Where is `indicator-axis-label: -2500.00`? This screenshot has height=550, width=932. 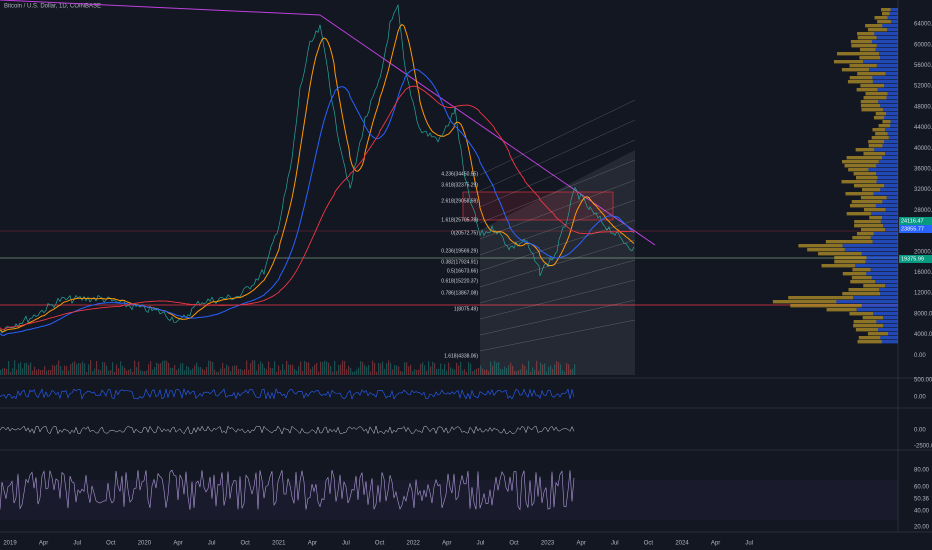 indicator-axis-label: -2500.00 is located at coordinates (923, 447).